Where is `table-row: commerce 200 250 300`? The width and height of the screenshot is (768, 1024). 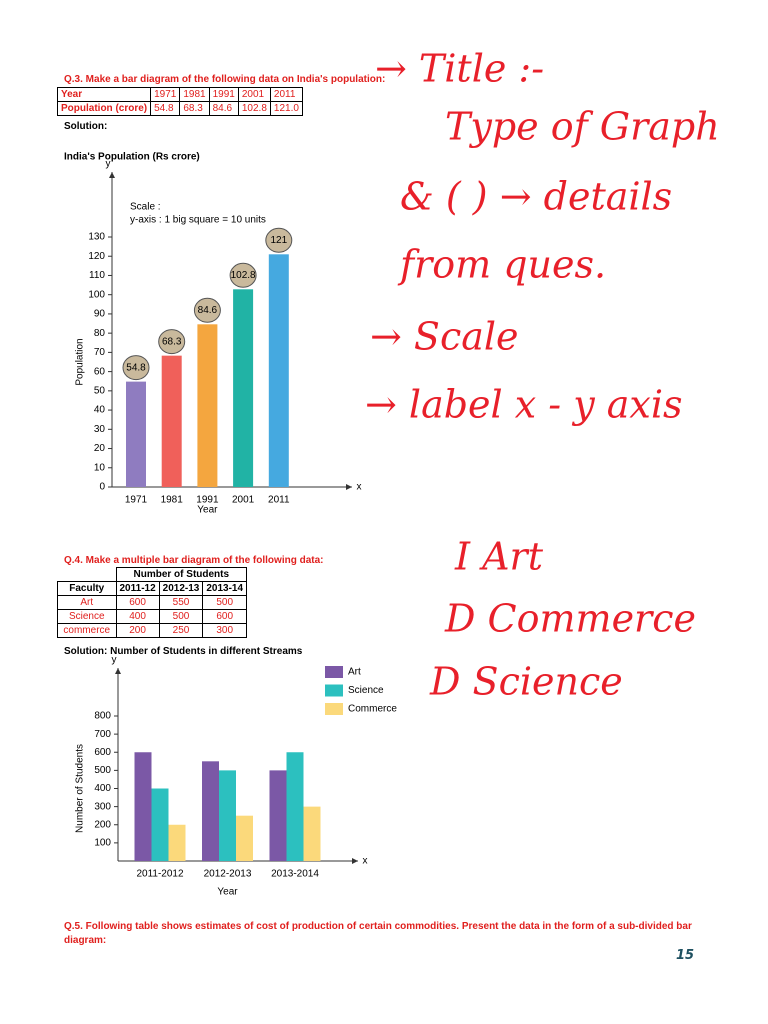
table-row: commerce 200 250 300 is located at coordinates (152, 630).